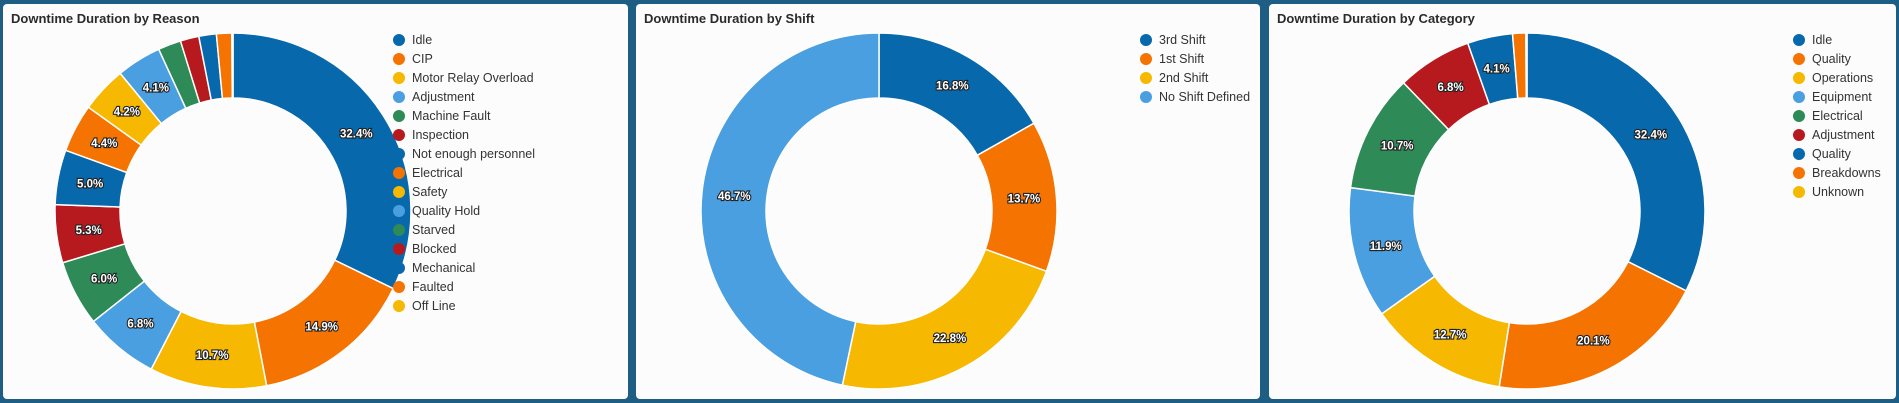 This screenshot has height=403, width=1899. I want to click on data-label: 22.8%, so click(950, 339).